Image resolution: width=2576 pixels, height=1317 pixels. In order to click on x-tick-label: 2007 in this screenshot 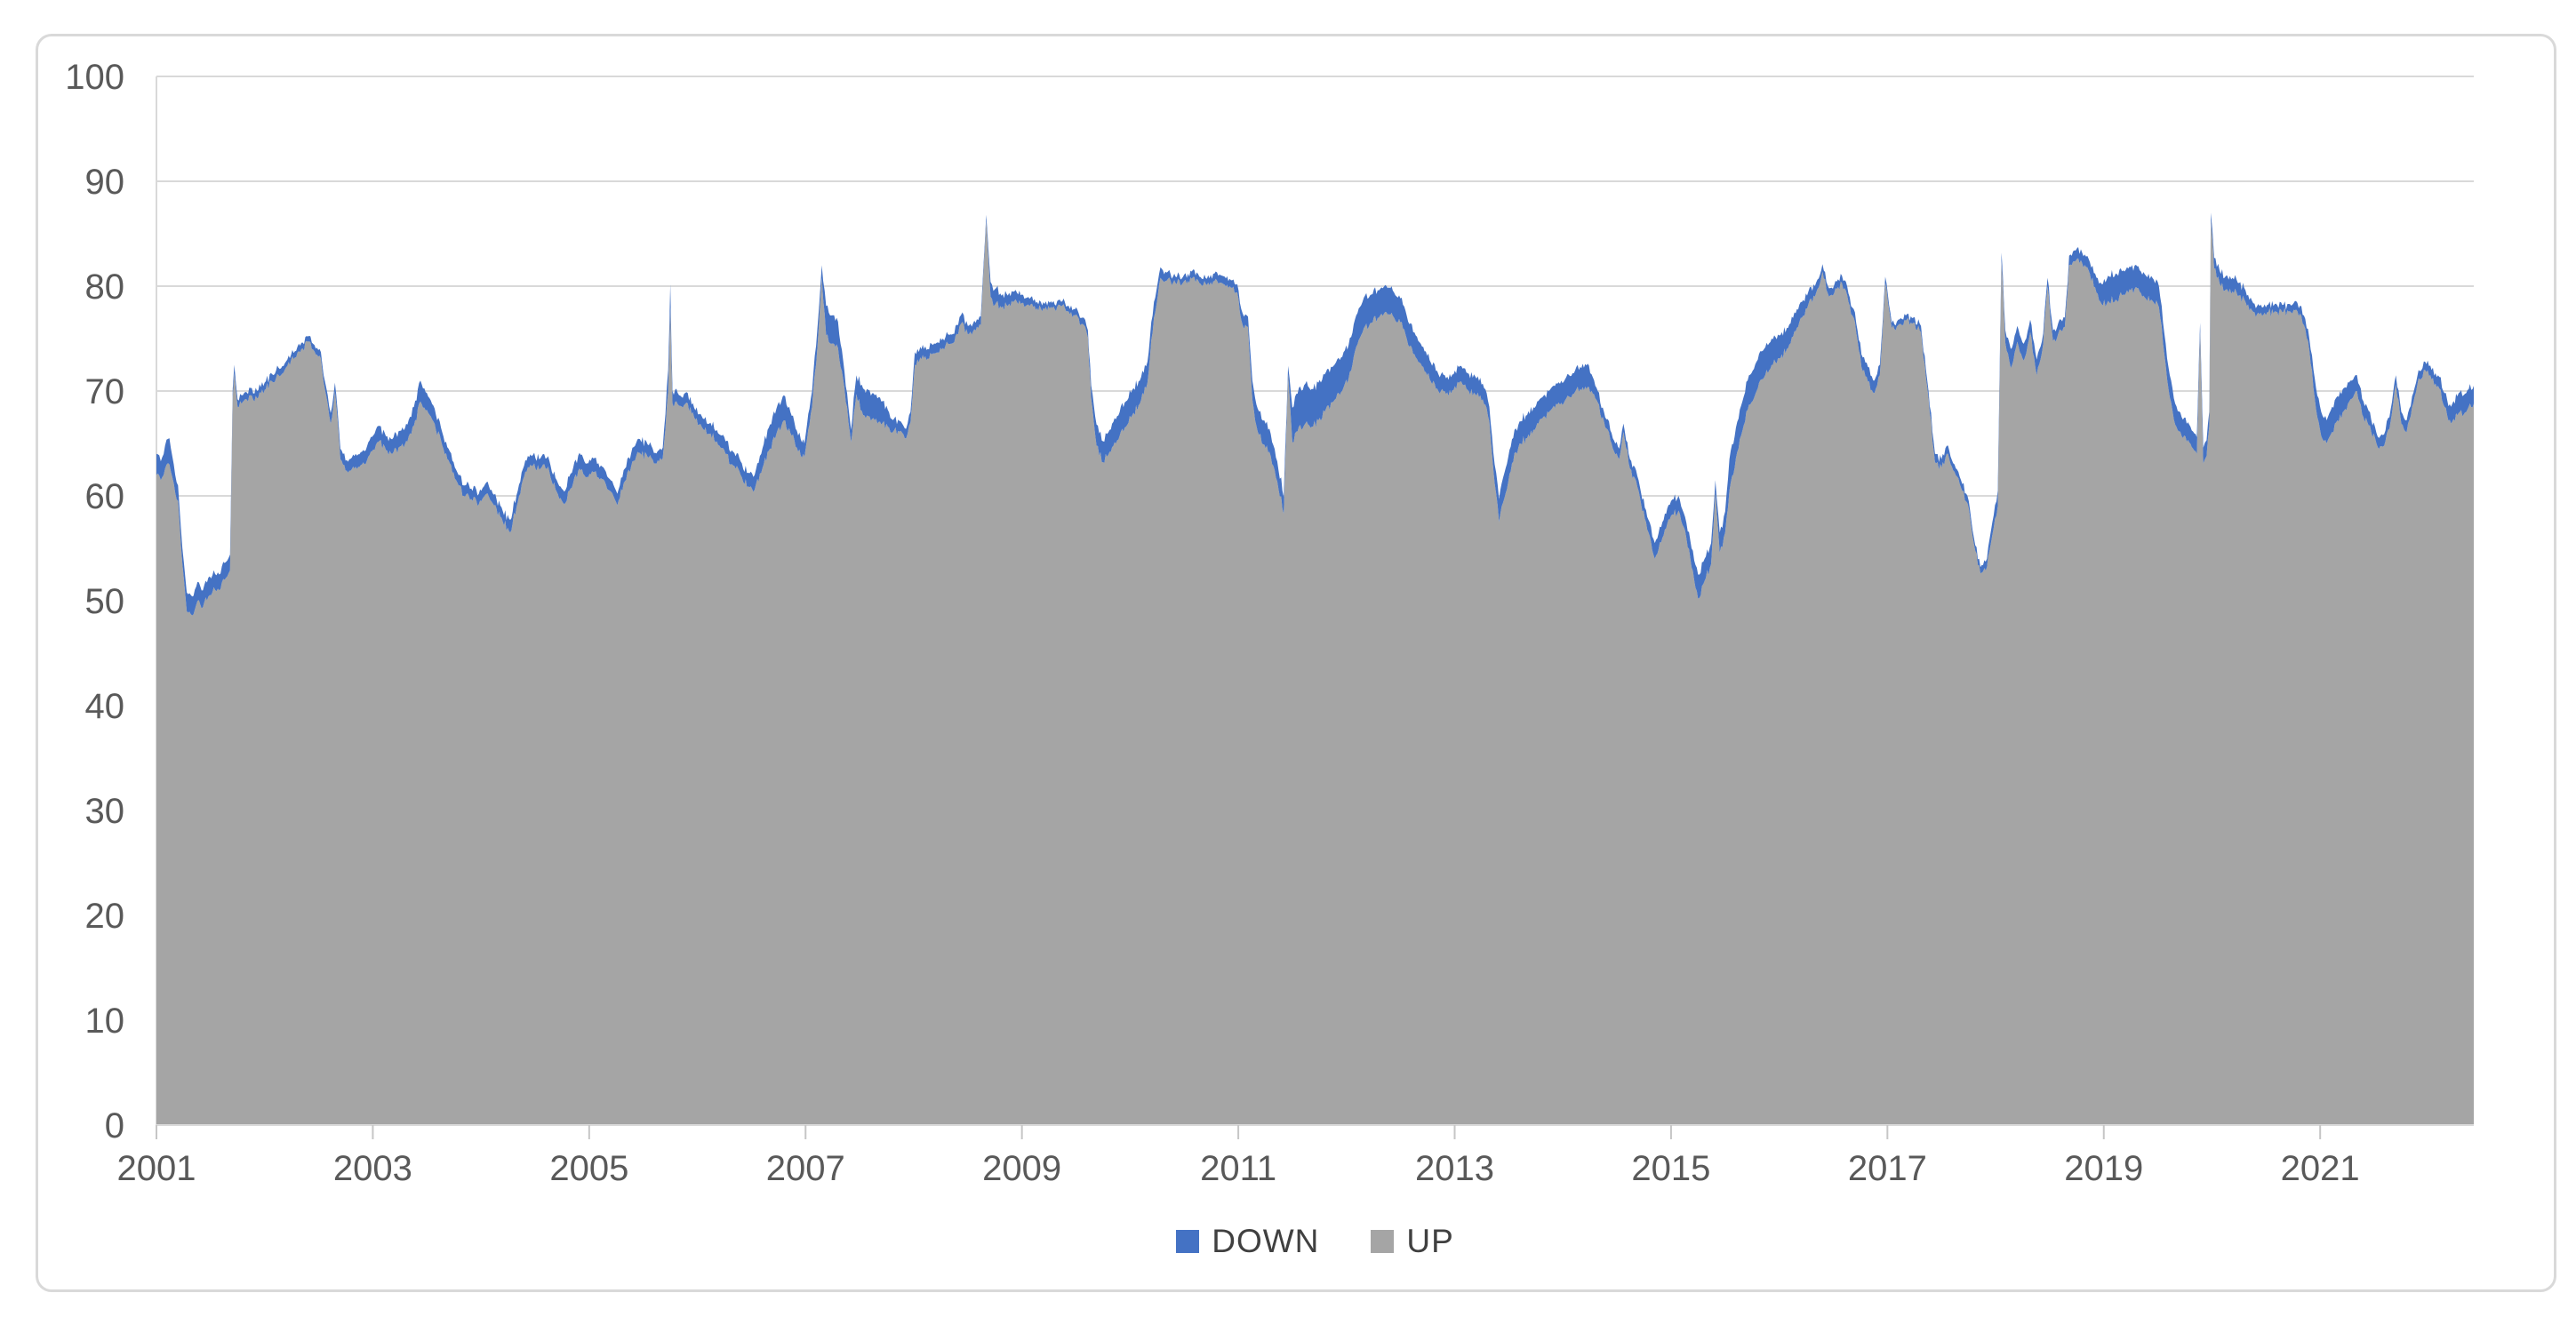, I will do `click(805, 1168)`.